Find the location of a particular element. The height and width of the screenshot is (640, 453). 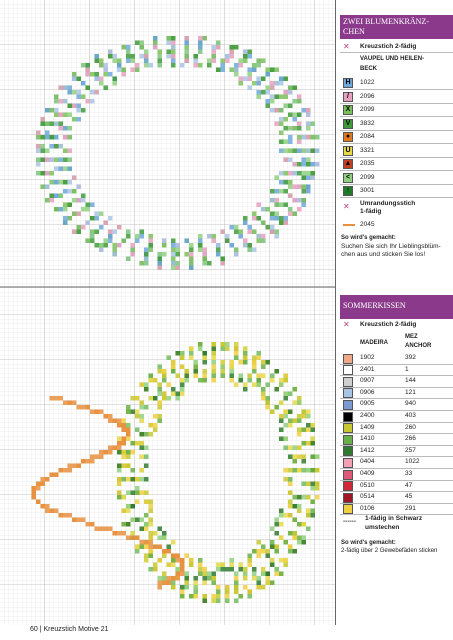

anchor-code: 144 is located at coordinates (410, 381).